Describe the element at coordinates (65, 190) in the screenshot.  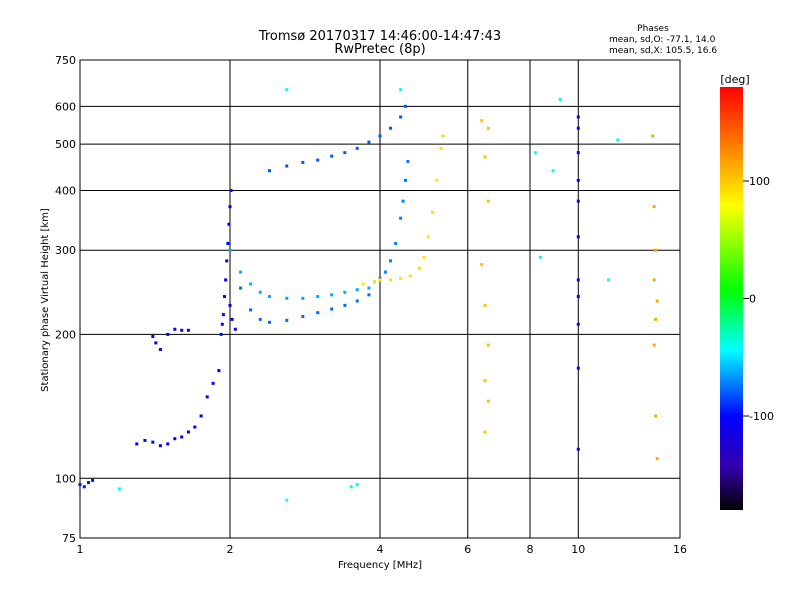
I see `y-tick-label: 400` at that location.